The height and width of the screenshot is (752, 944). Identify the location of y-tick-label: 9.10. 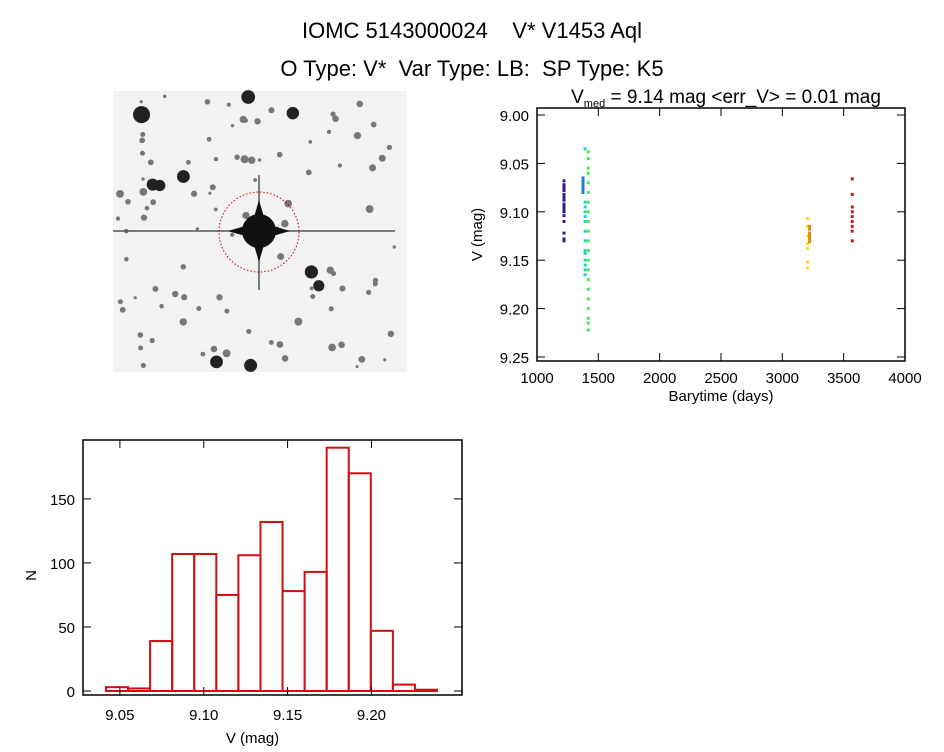
(514, 213).